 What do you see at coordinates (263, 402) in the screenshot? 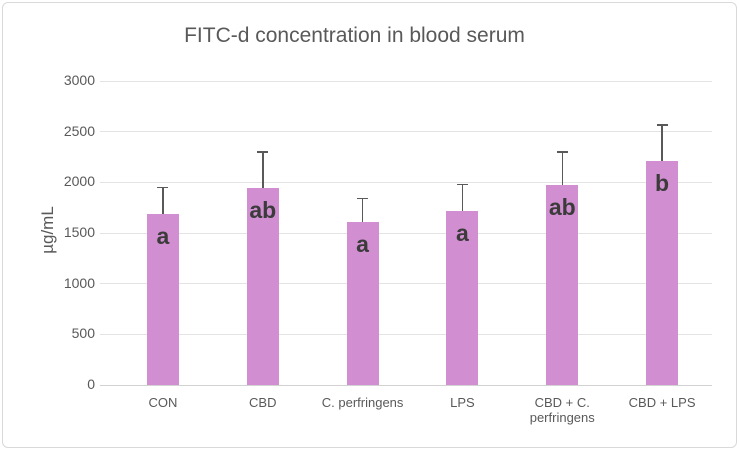
I see `x-axis-label: CBD` at bounding box center [263, 402].